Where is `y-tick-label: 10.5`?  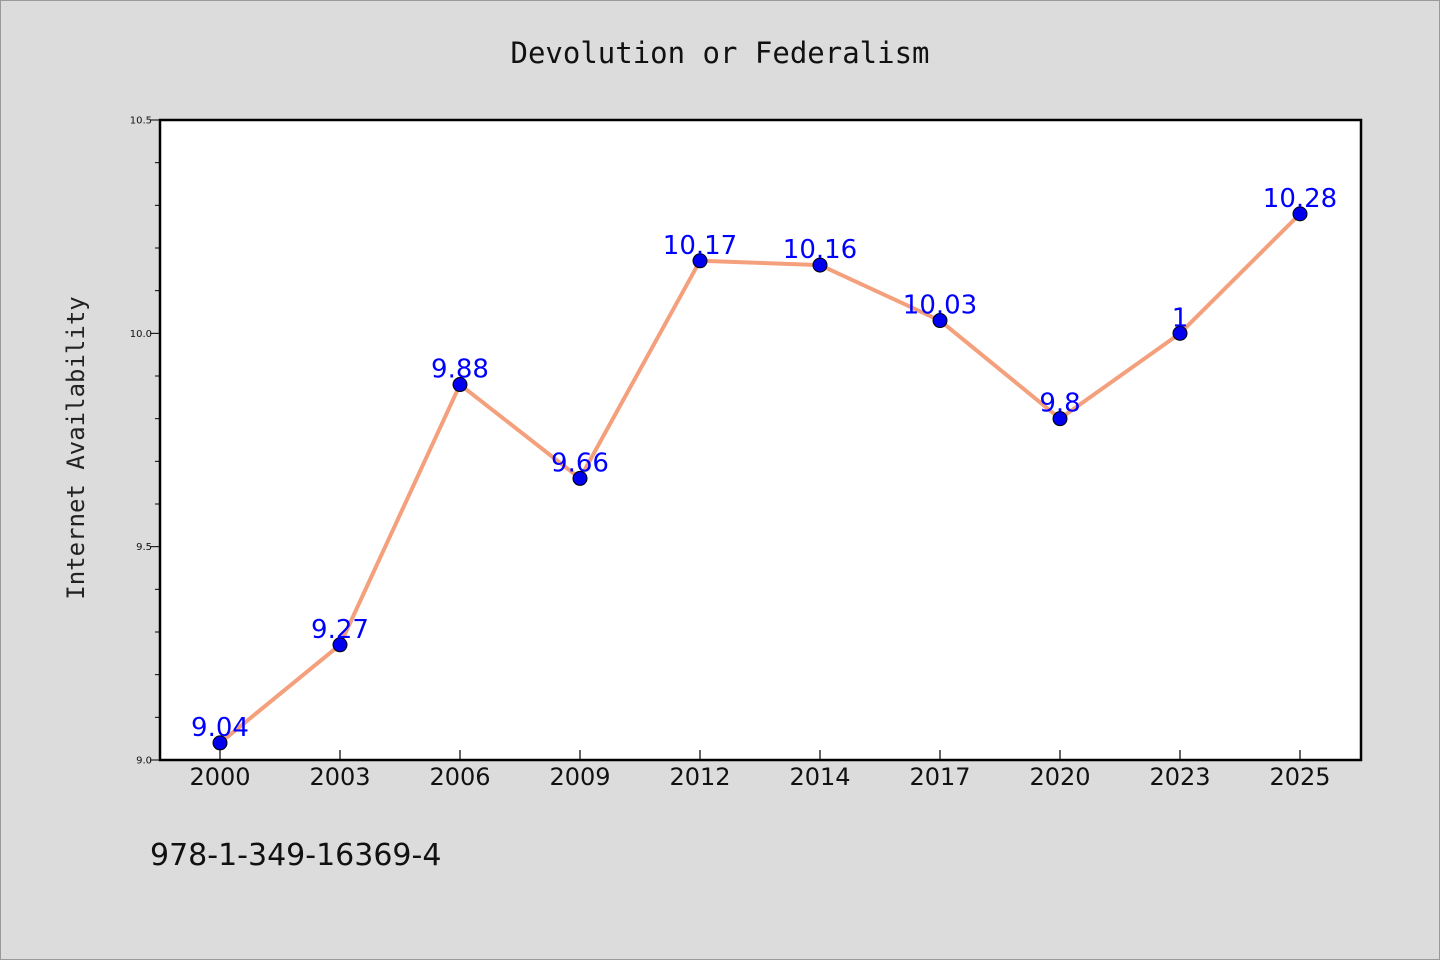 y-tick-label: 10.5 is located at coordinates (141, 121).